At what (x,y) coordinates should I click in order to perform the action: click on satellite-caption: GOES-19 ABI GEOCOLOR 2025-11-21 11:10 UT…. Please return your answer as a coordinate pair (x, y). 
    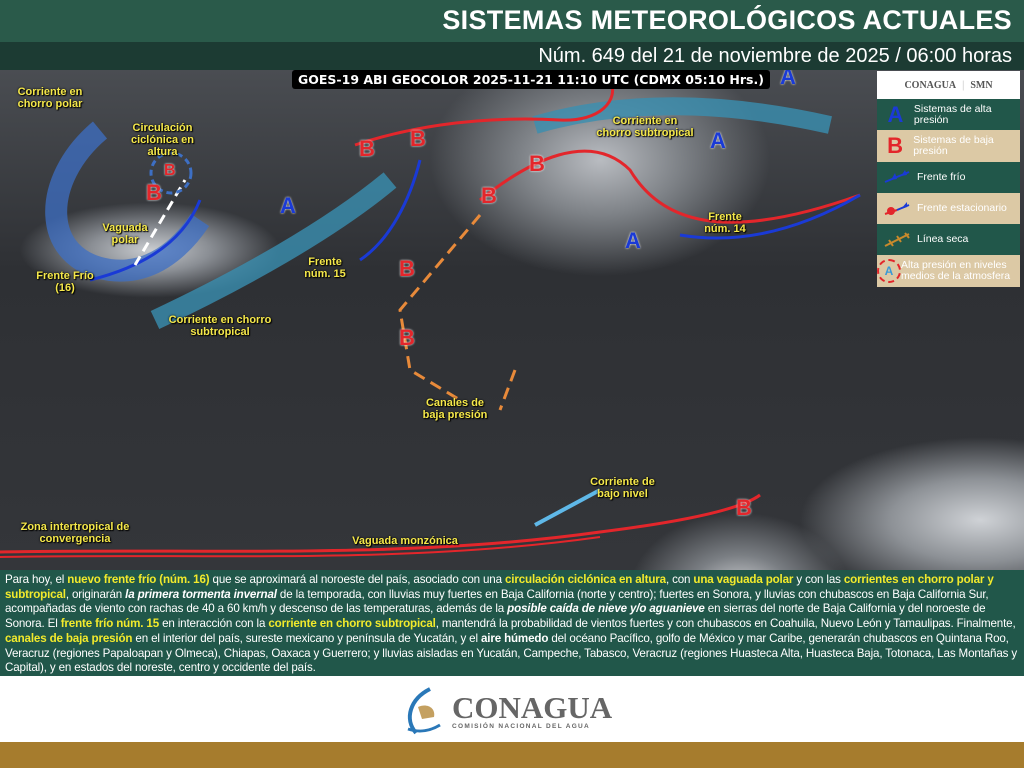
    Looking at the image, I should click on (531, 79).